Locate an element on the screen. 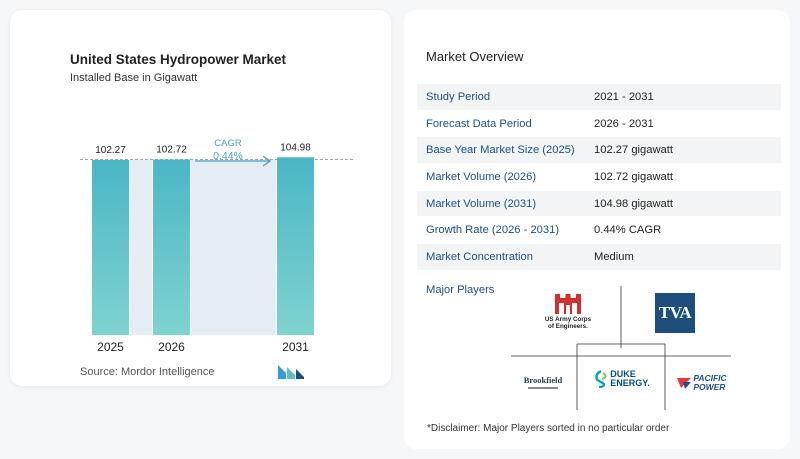 This screenshot has width=800, height=459. duke-line1: DUKE is located at coordinates (623, 374).